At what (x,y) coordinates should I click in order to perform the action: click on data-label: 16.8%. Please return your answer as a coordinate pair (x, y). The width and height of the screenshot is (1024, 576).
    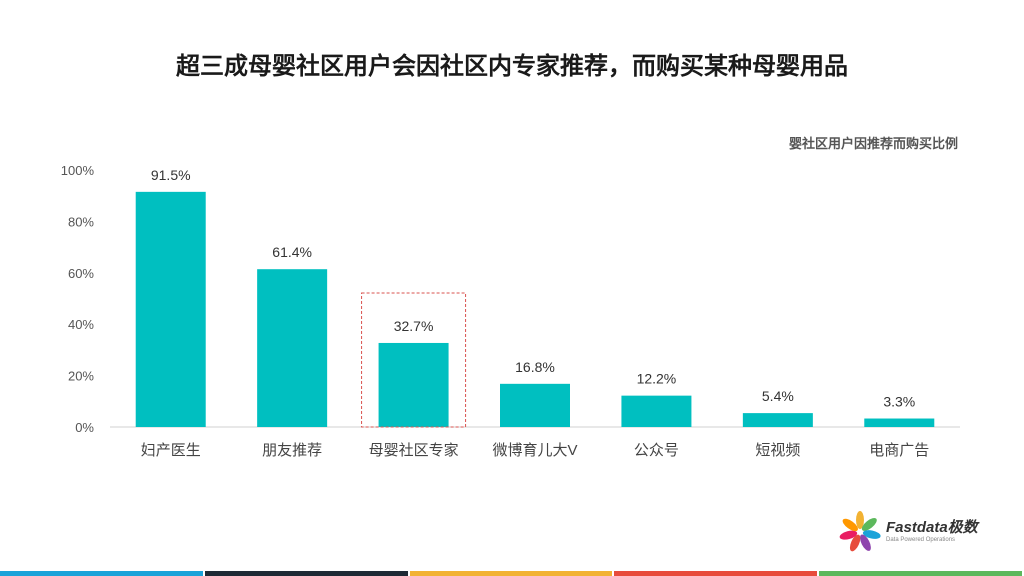
    Looking at the image, I should click on (535, 367).